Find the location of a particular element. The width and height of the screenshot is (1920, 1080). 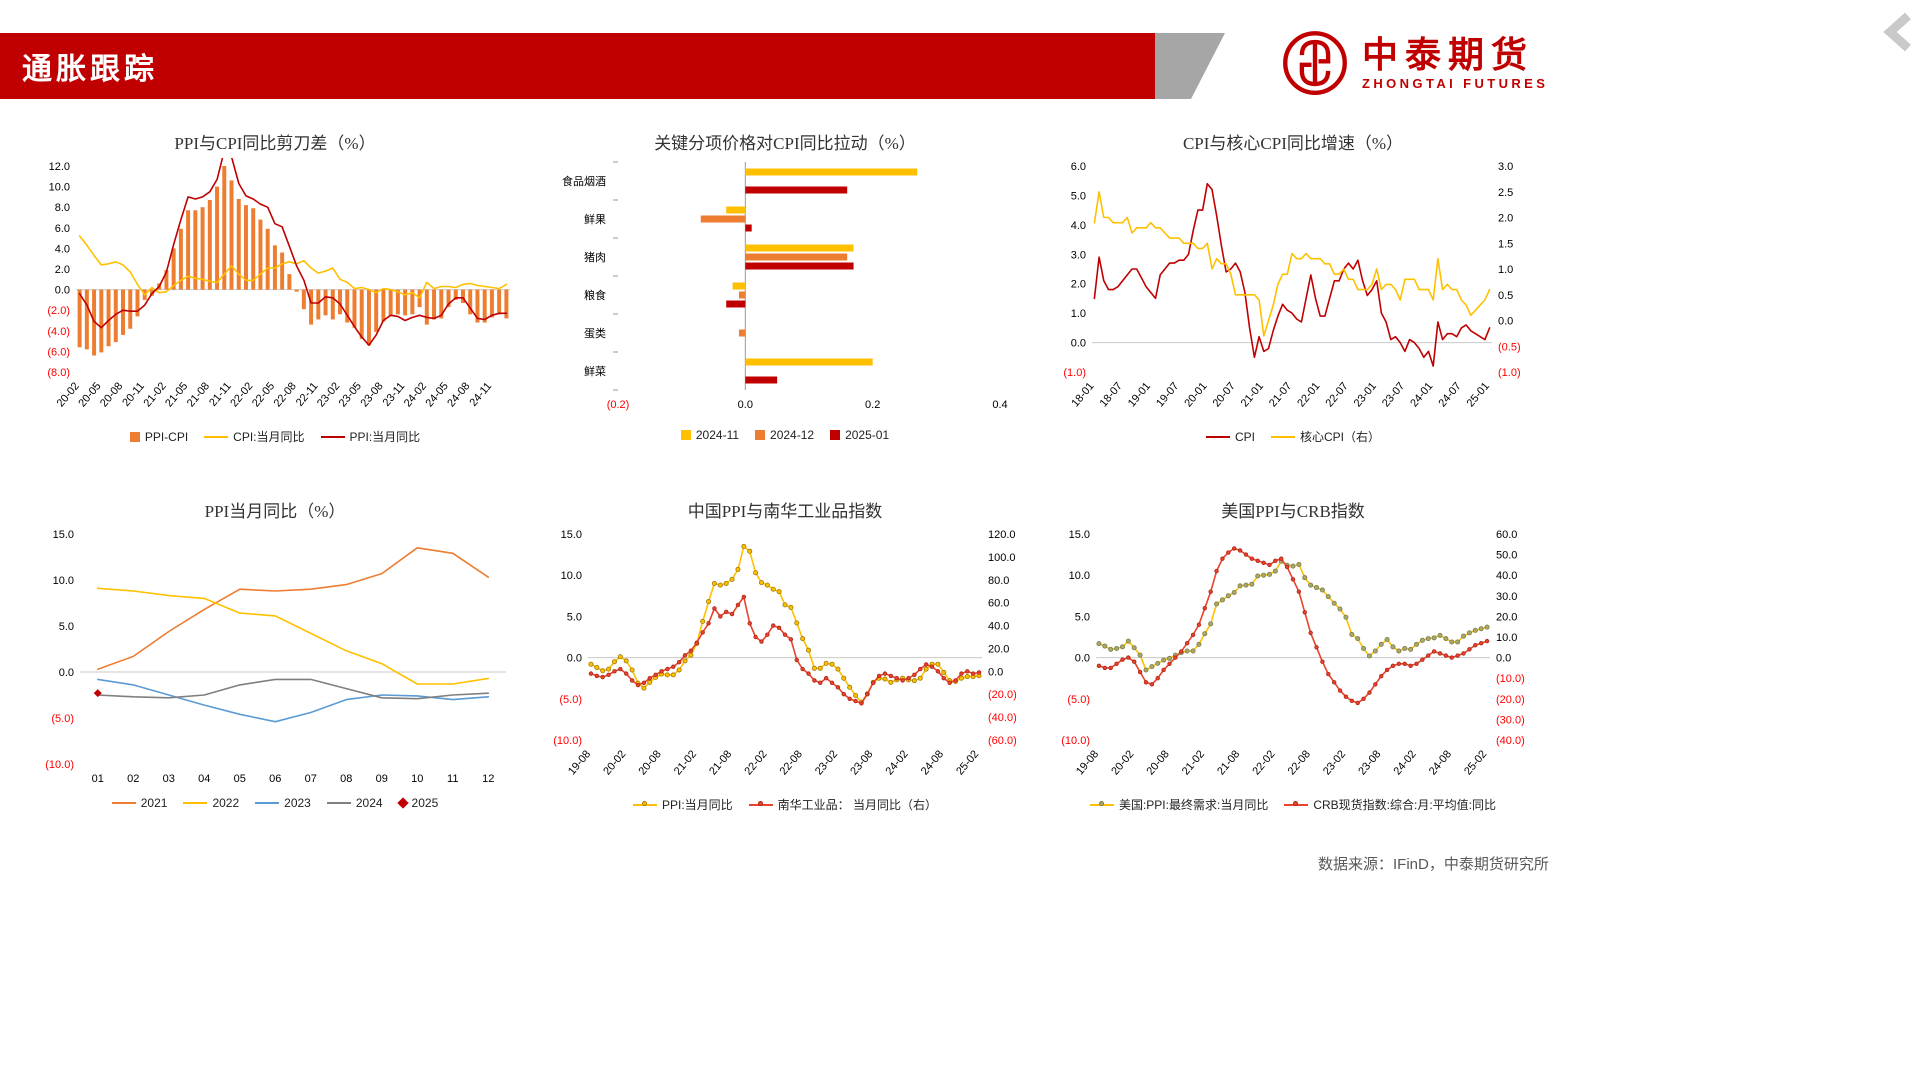

svg-text: 2.0 is located at coordinates (1505, 219).